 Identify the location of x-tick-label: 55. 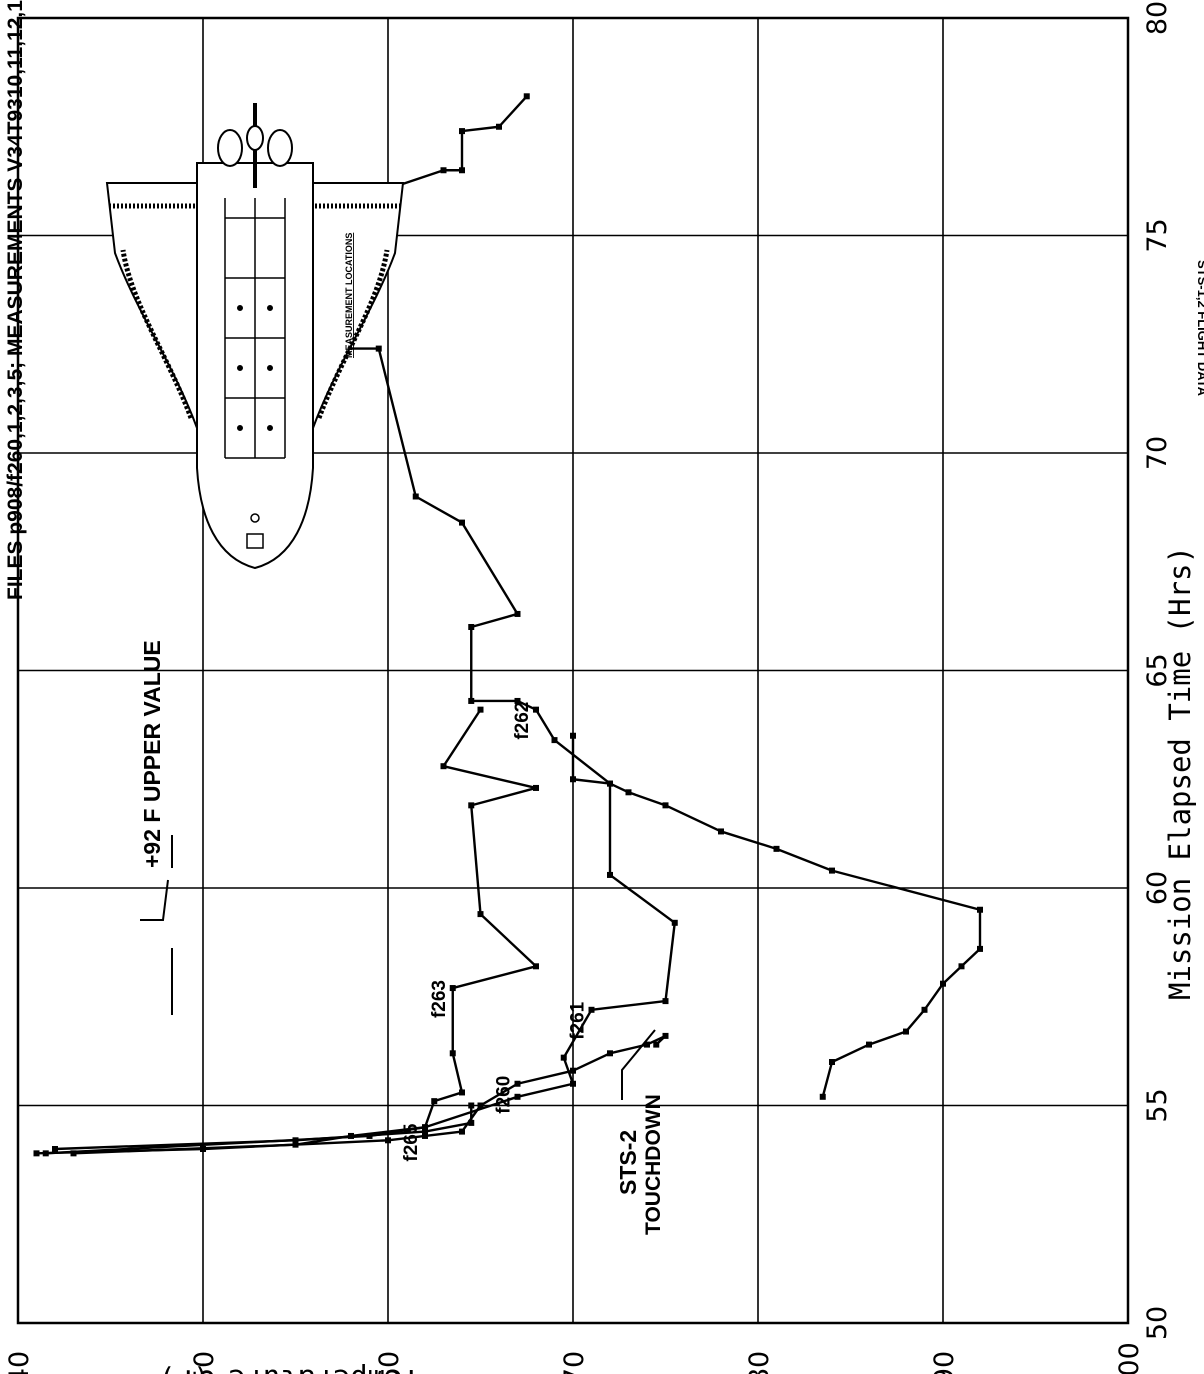
(1157, 1105).